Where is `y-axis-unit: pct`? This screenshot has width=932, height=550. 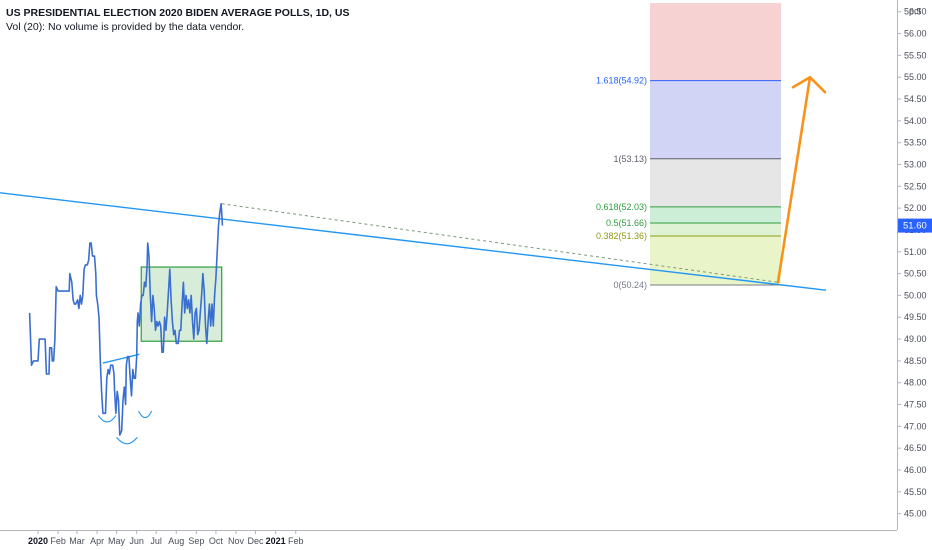
y-axis-unit: pct is located at coordinates (915, 11).